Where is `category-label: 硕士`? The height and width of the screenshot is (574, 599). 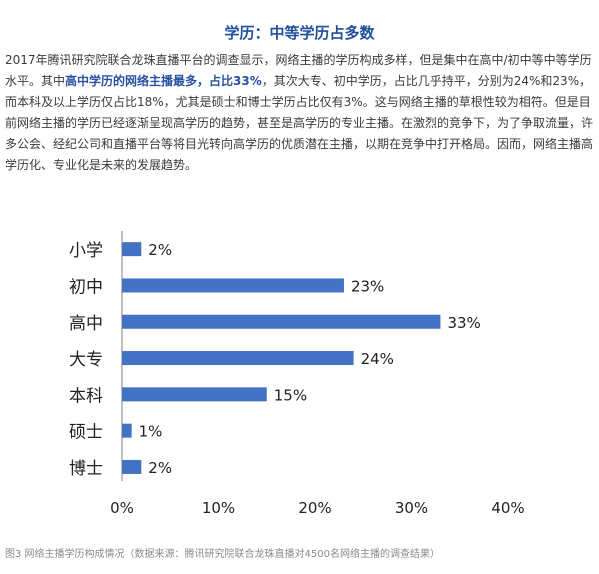
category-label: 硕士 is located at coordinates (86, 433).